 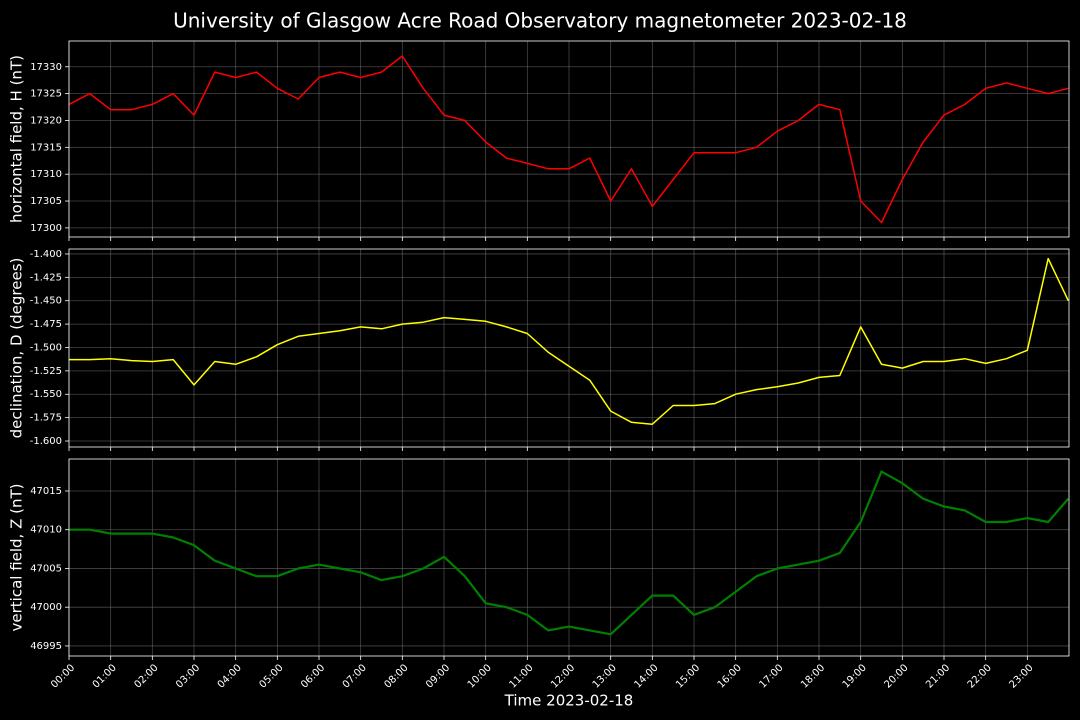 I want to click on y-tick-label: 47000, so click(x=46, y=607).